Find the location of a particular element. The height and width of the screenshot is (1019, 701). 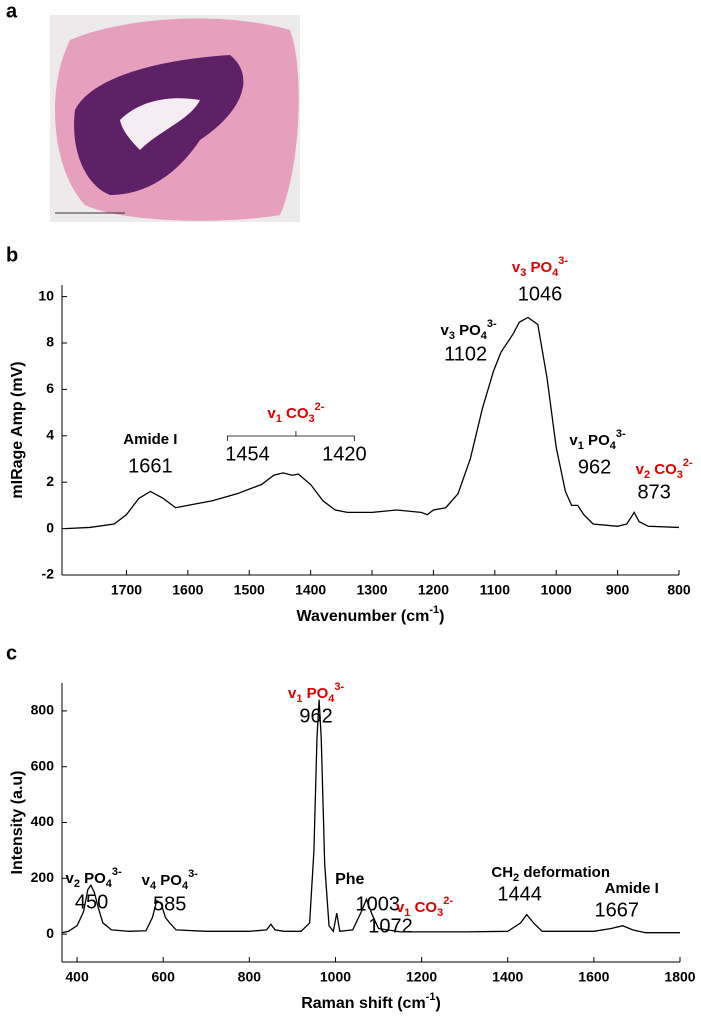

x-tick-label: 900 is located at coordinates (618, 590).